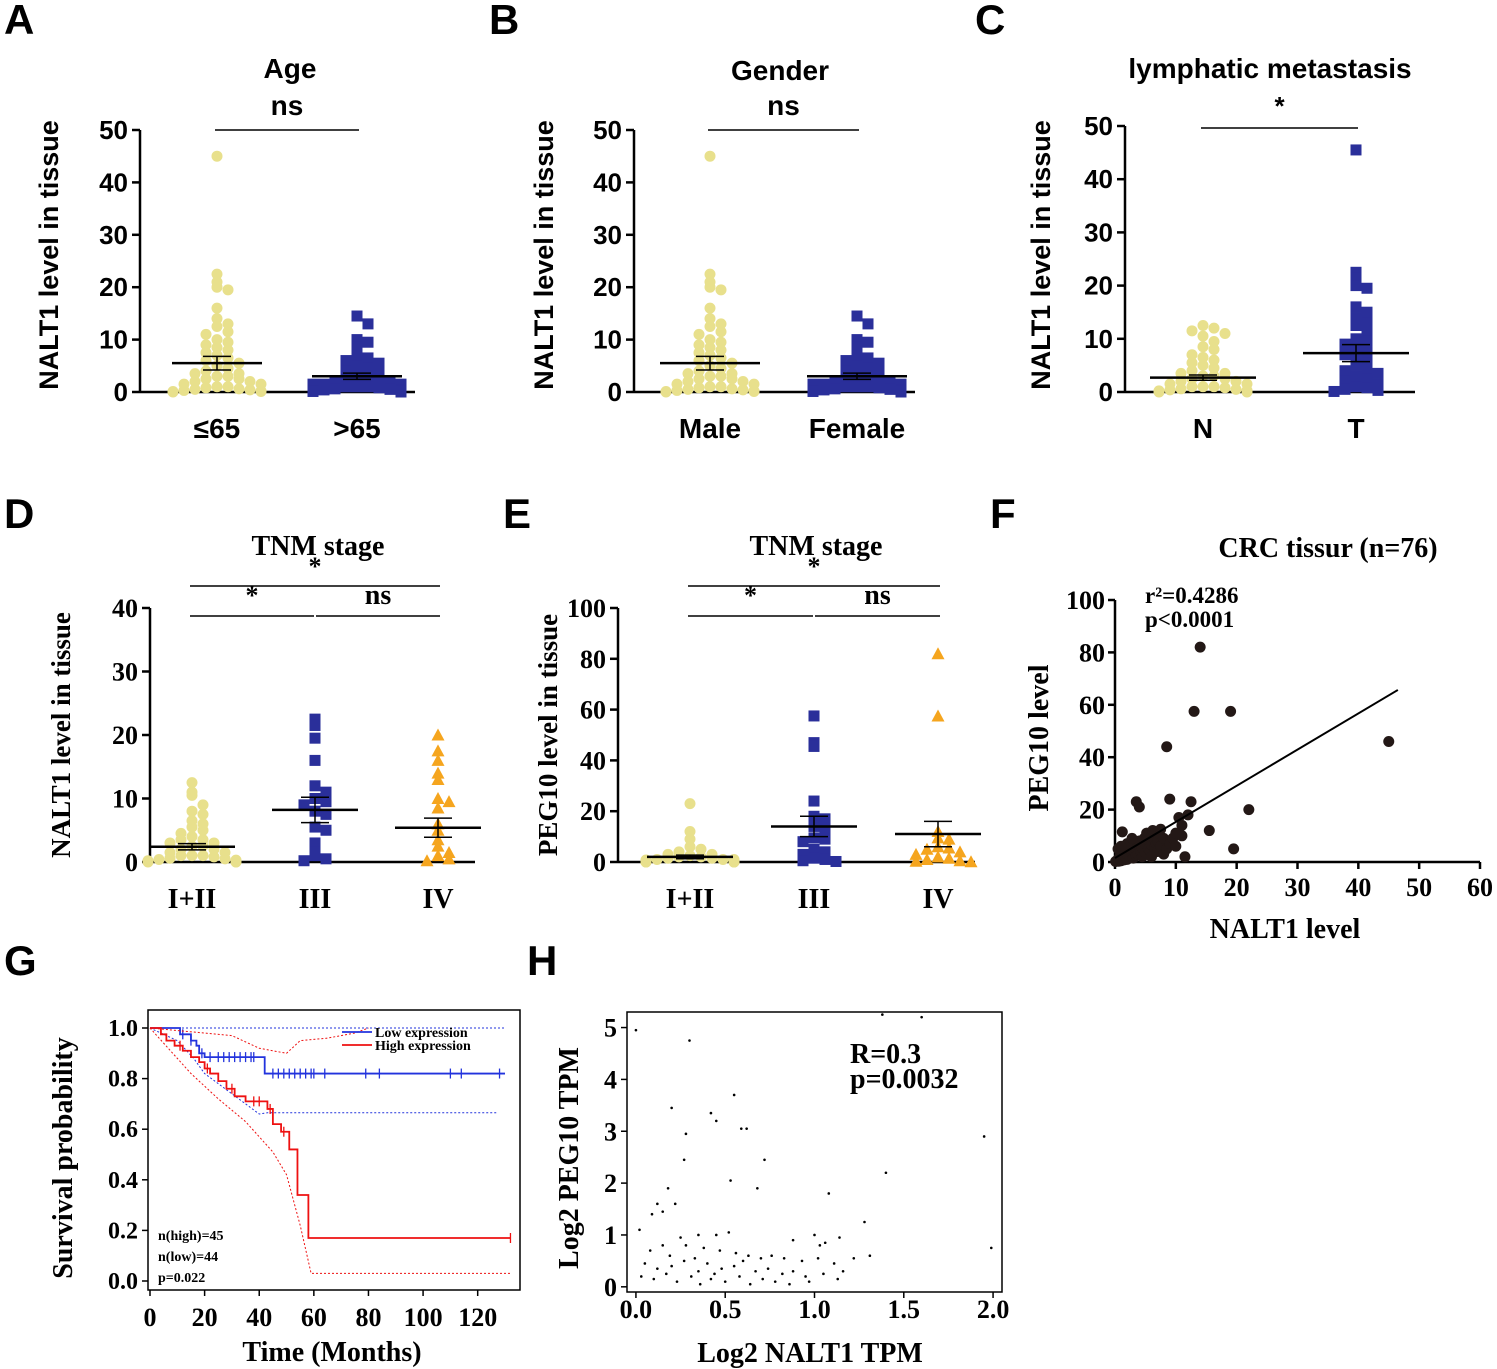 This screenshot has width=1497, height=1369. What do you see at coordinates (330, 1133) in the screenshot?
I see `panel-g-survival-curve-high-expression` at bounding box center [330, 1133].